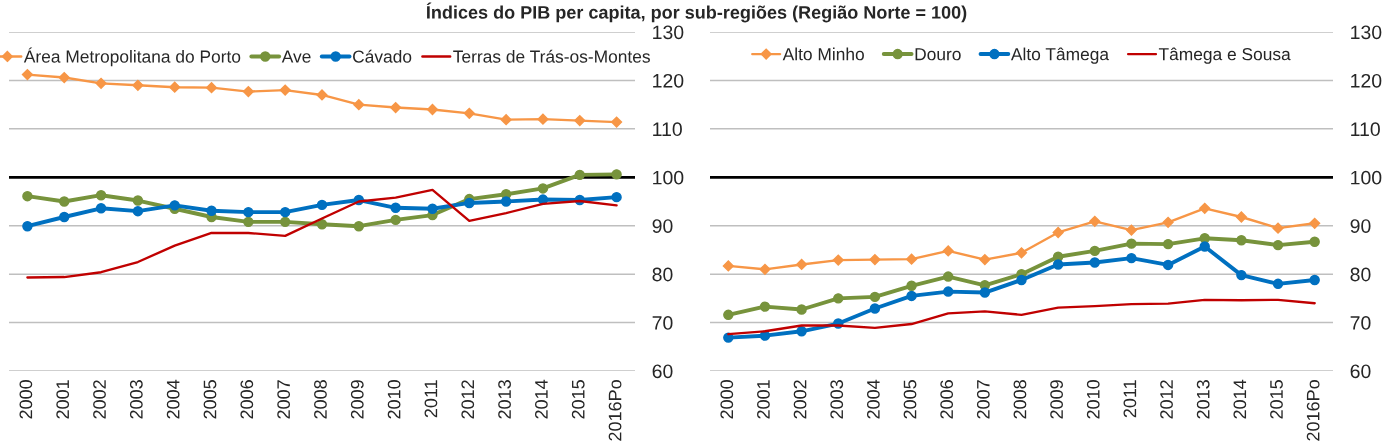  I want to click on legend-label: Ave, so click(296, 56).